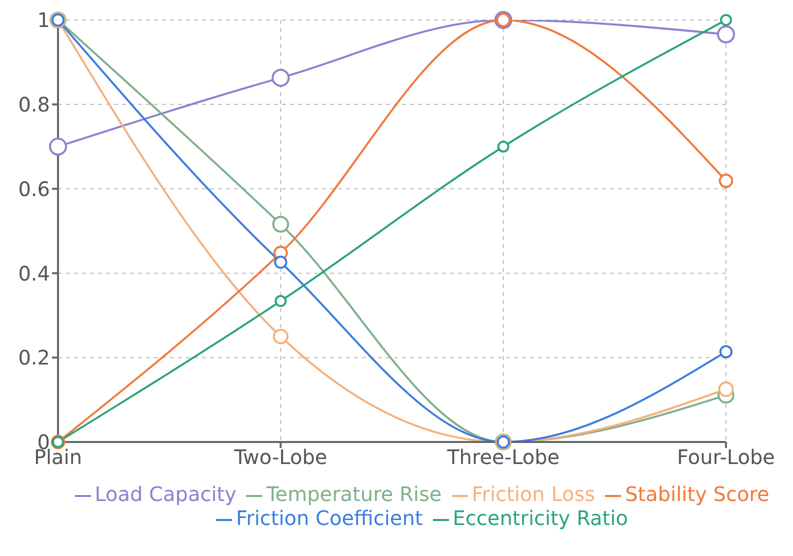 This screenshot has width=793, height=556. Describe the element at coordinates (34, 104) in the screenshot. I see `y-tick-label: 0.8` at that location.